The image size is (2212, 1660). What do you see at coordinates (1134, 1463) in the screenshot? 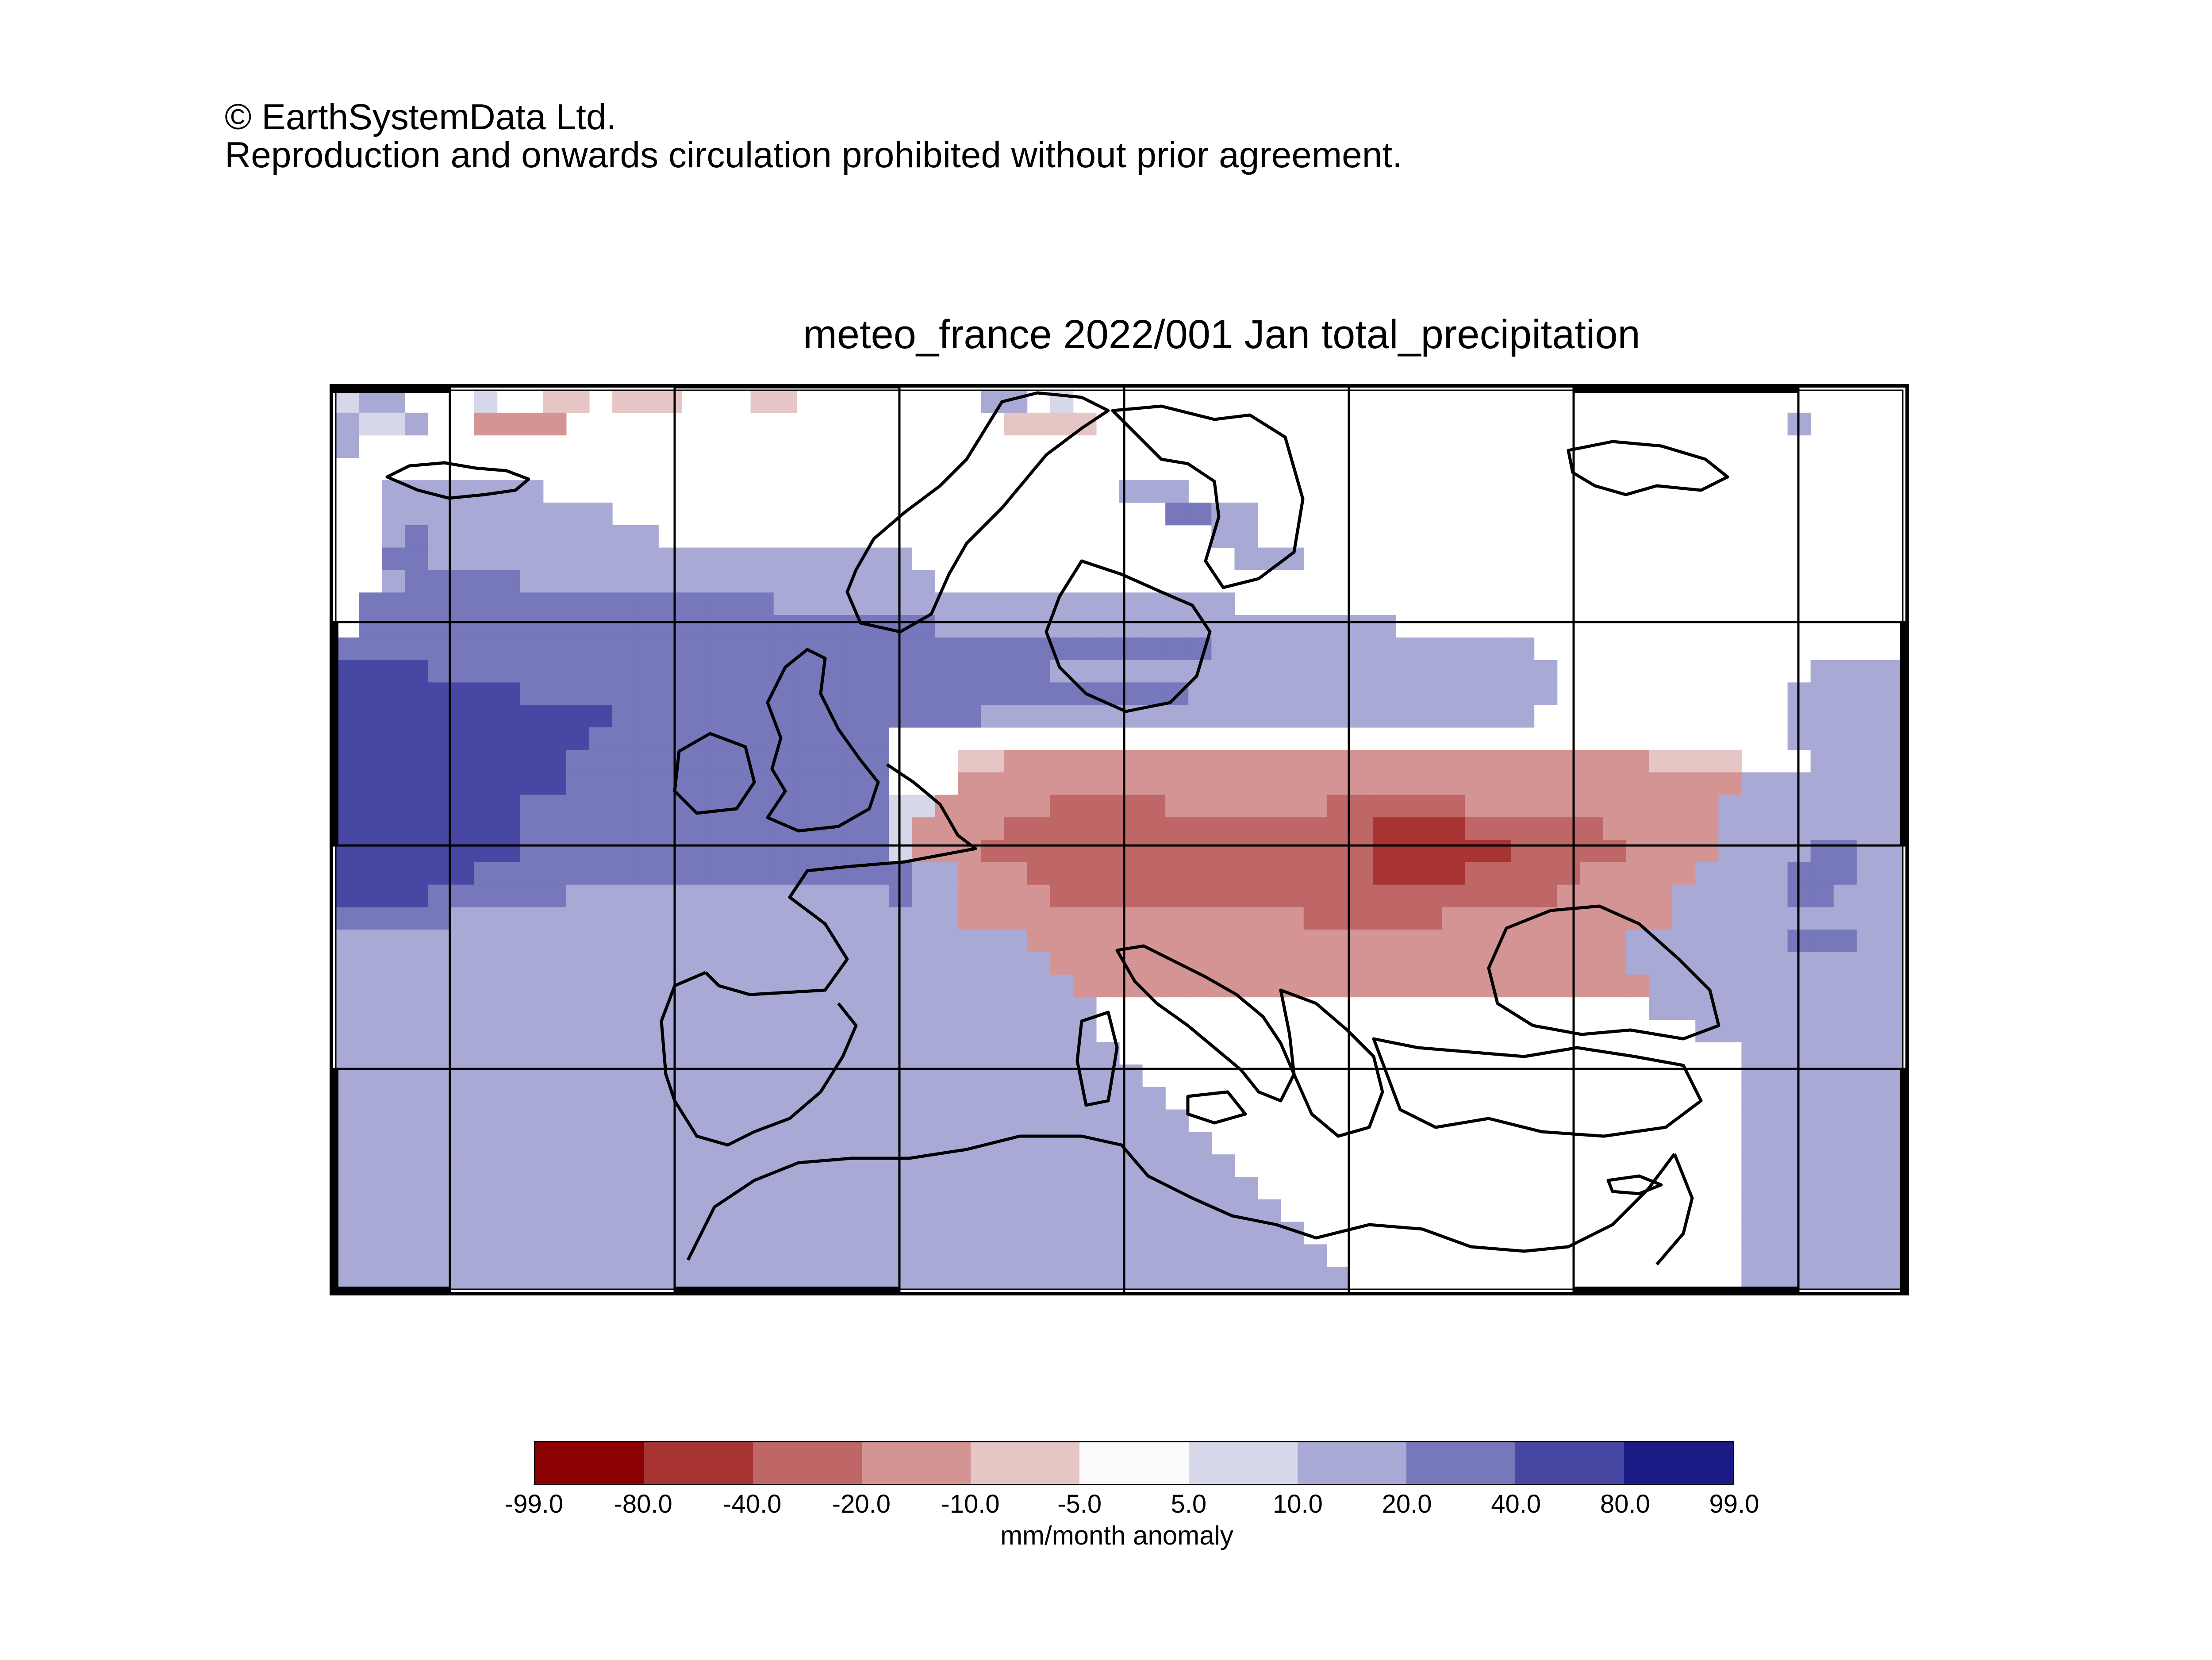
I see `colorbar` at bounding box center [1134, 1463].